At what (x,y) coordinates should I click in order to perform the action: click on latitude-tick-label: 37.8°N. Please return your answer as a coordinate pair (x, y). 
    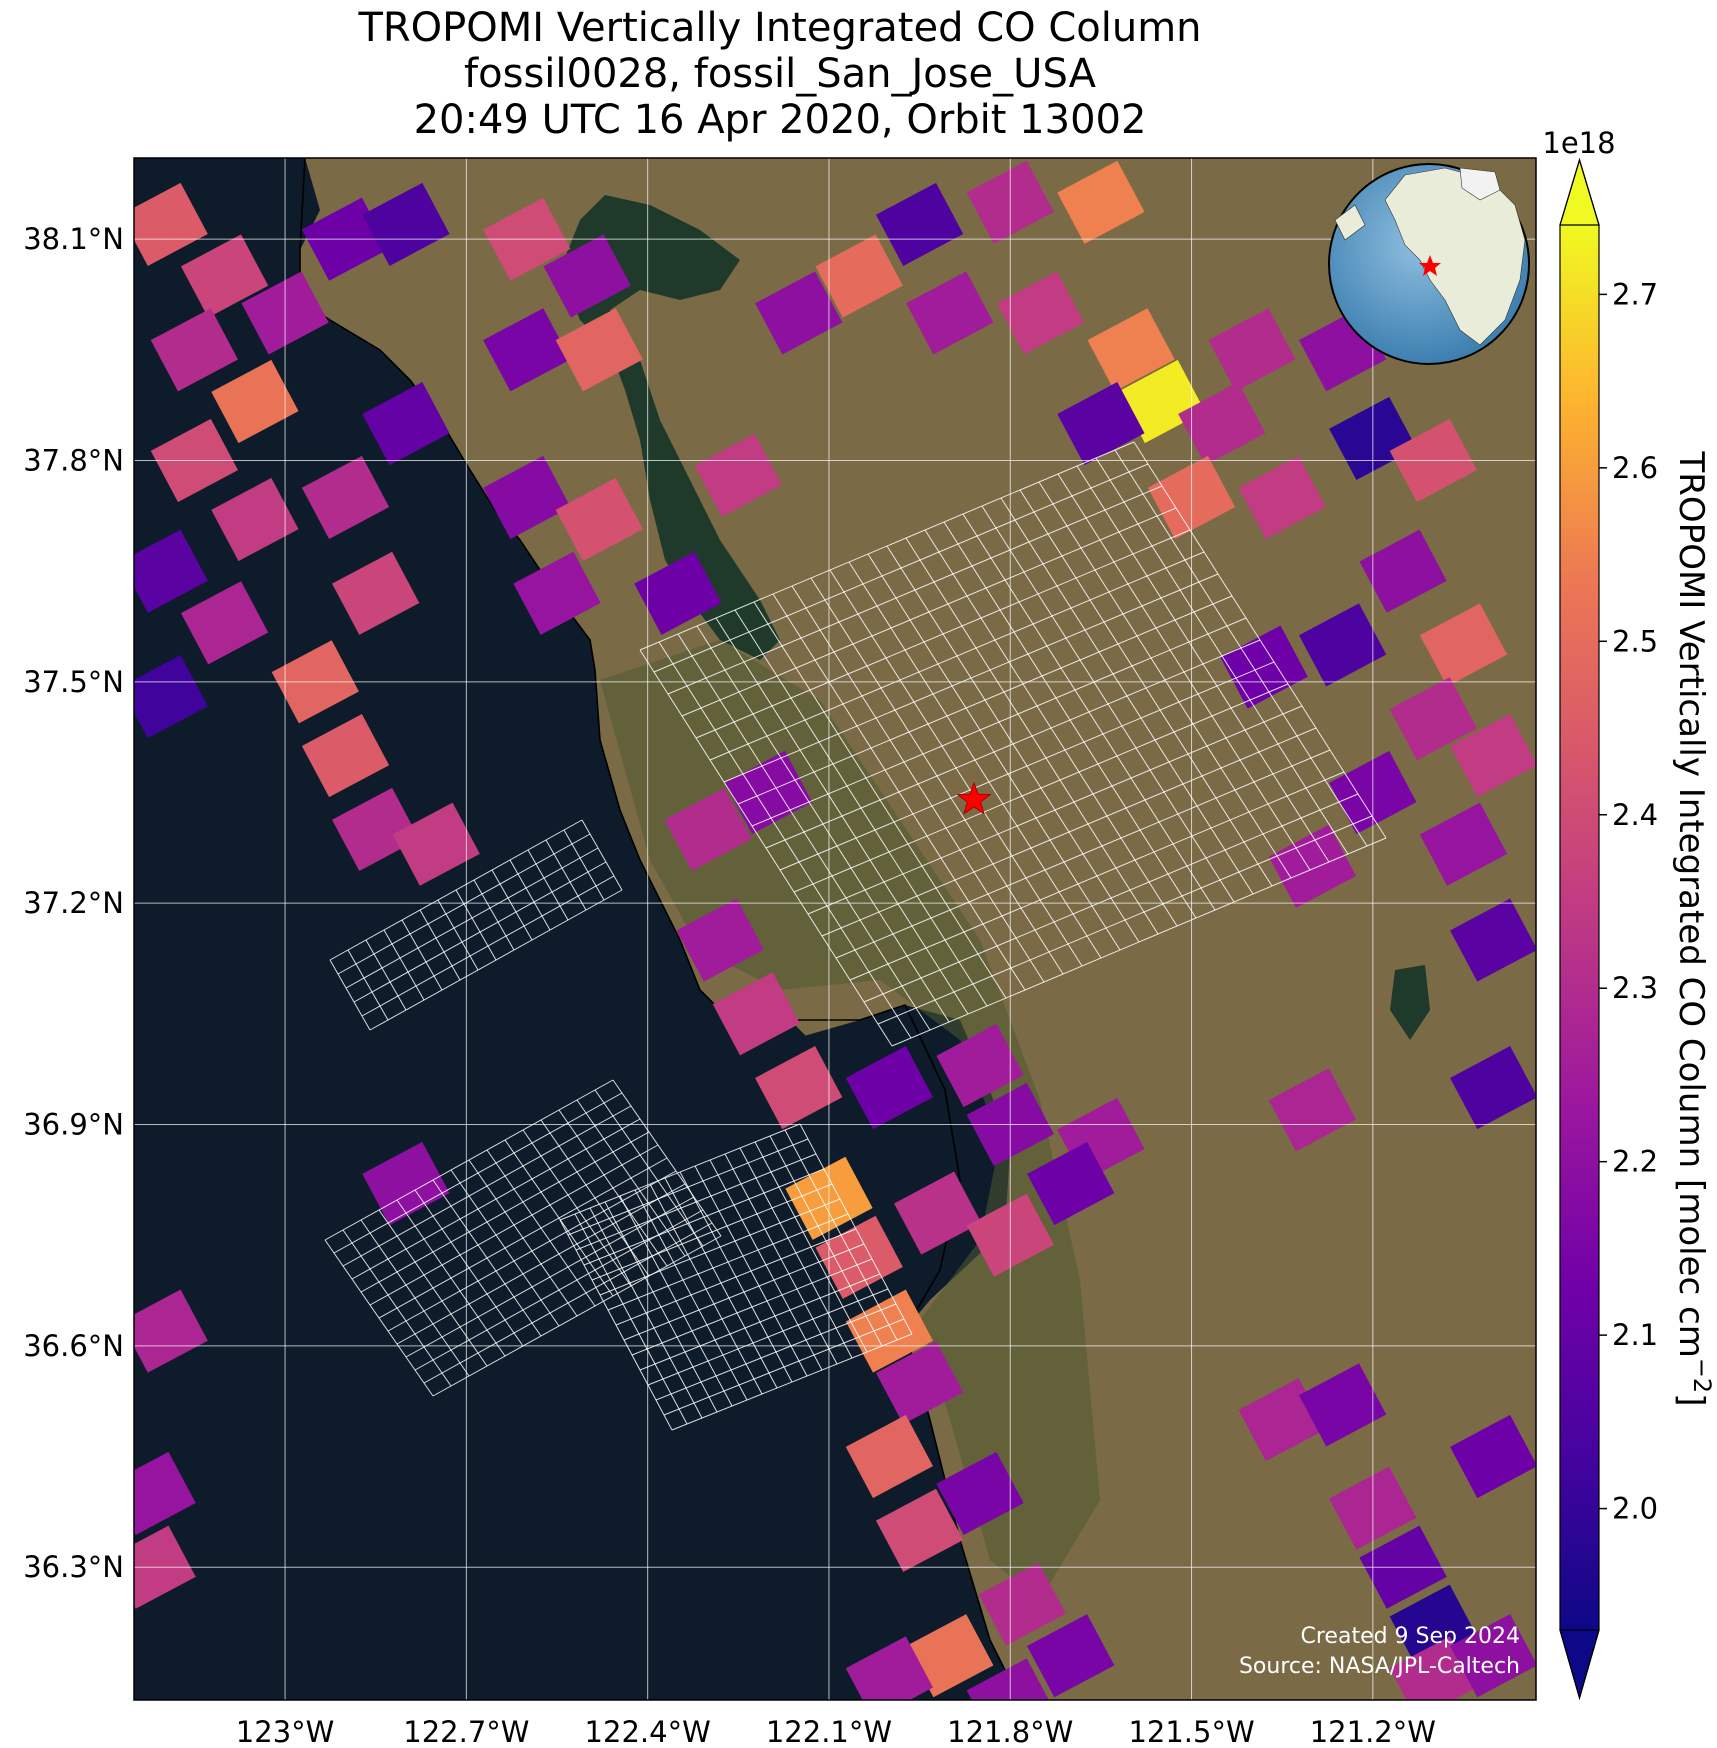
    Looking at the image, I should click on (73, 460).